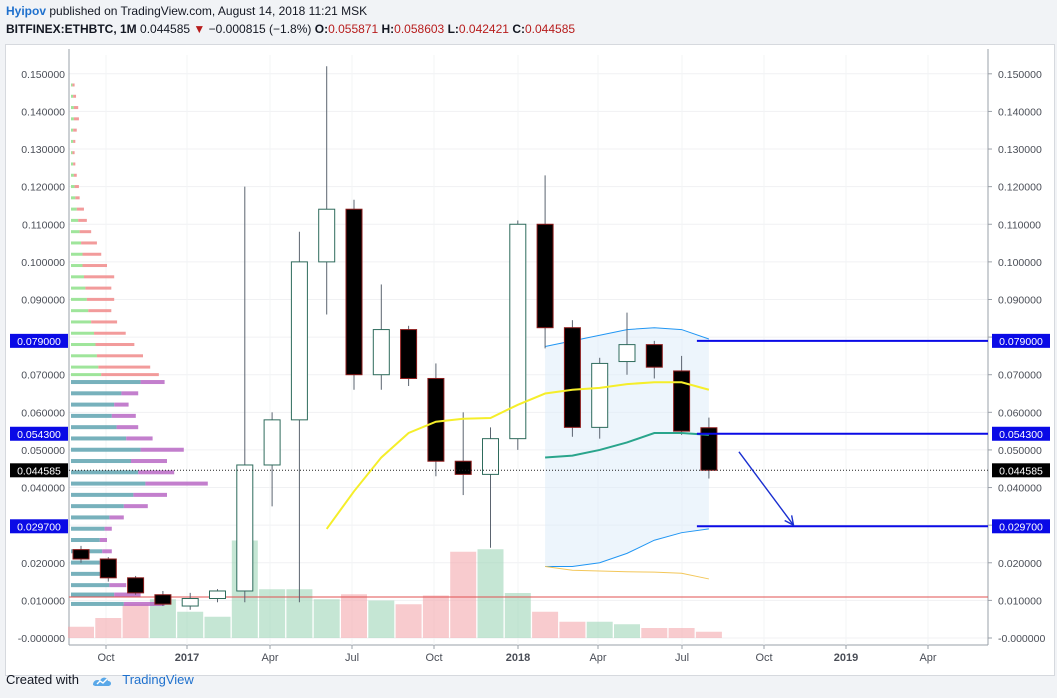 The width and height of the screenshot is (1057, 698). Describe the element at coordinates (627, 573) in the screenshot. I see `sma-small-line` at that location.